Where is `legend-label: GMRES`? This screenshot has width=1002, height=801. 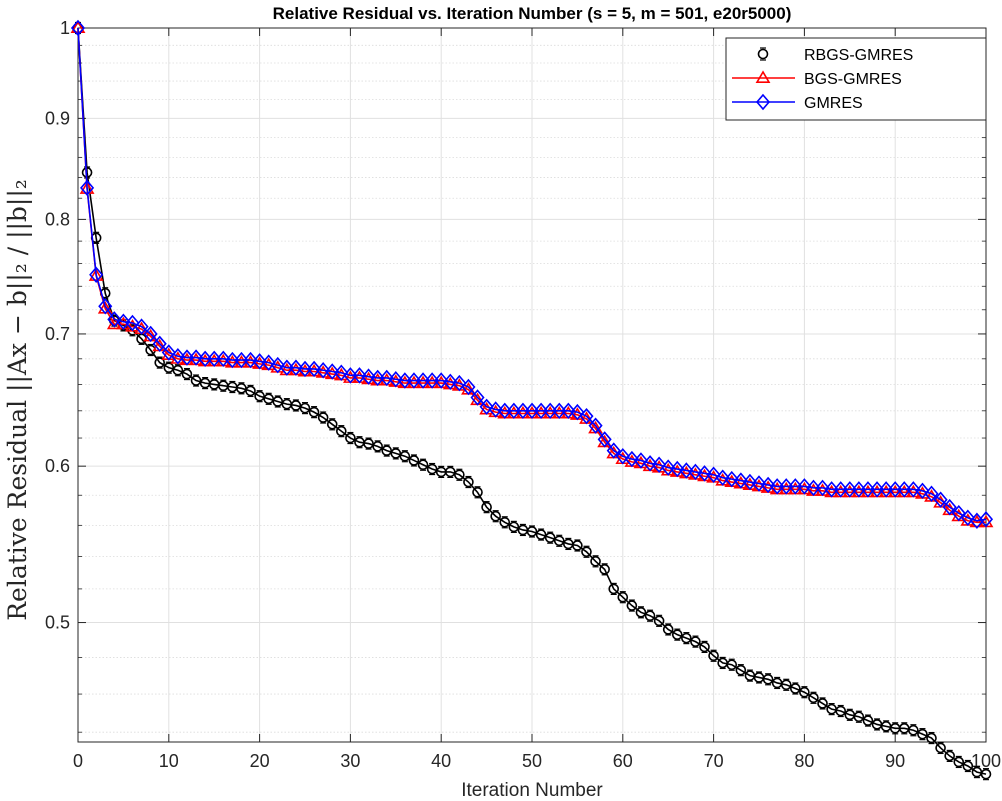 legend-label: GMRES is located at coordinates (833, 103).